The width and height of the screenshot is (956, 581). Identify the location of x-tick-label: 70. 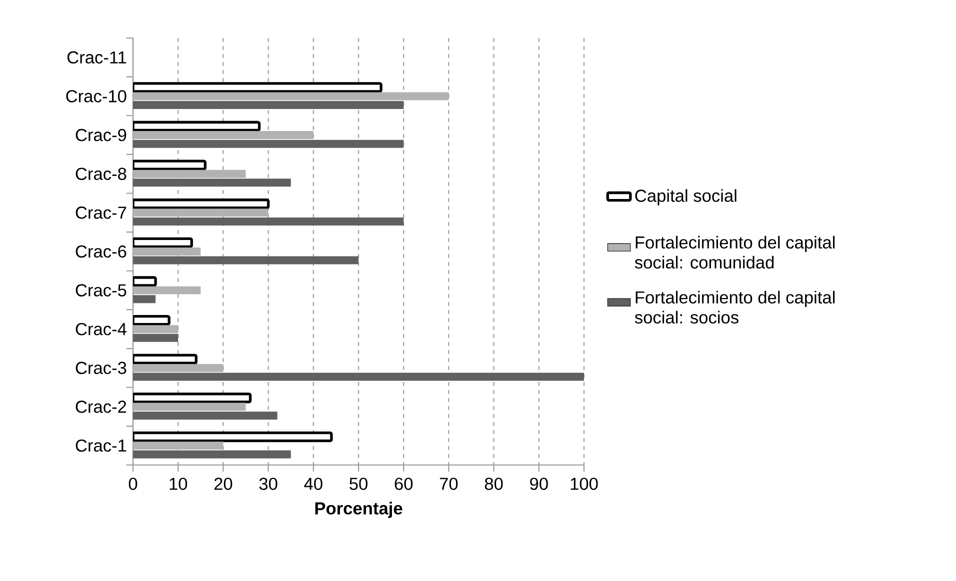
(449, 484).